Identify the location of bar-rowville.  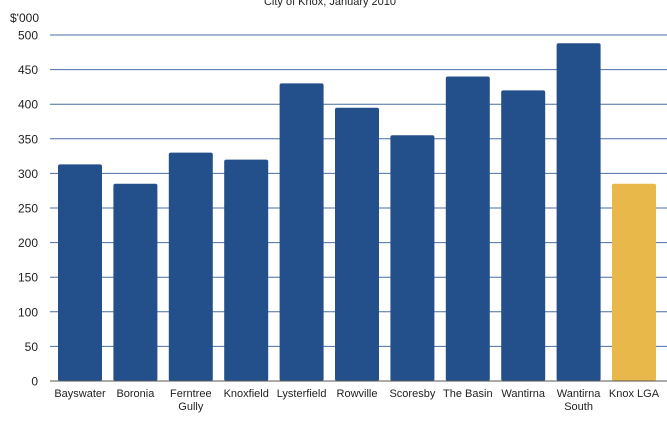
(357, 244).